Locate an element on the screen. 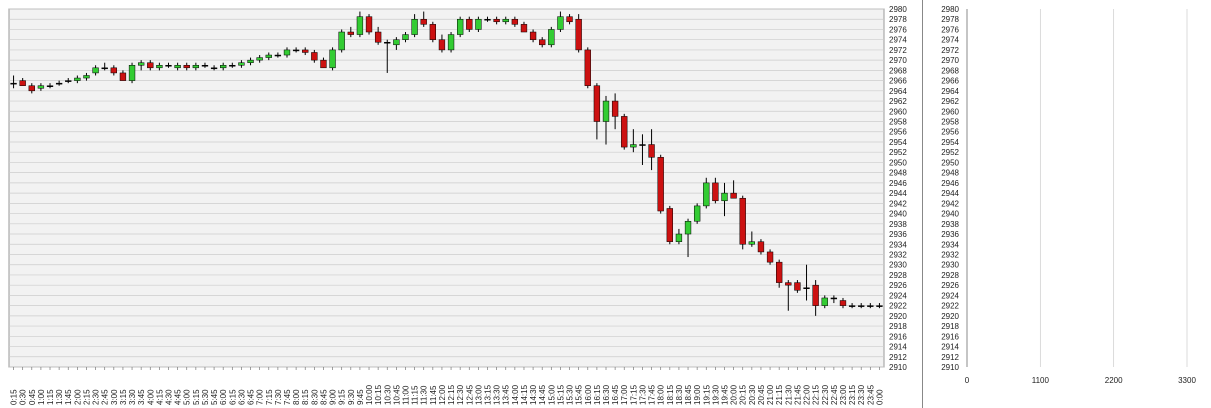 The image size is (1211, 408). time-tick-label: 4:30 is located at coordinates (169, 397).